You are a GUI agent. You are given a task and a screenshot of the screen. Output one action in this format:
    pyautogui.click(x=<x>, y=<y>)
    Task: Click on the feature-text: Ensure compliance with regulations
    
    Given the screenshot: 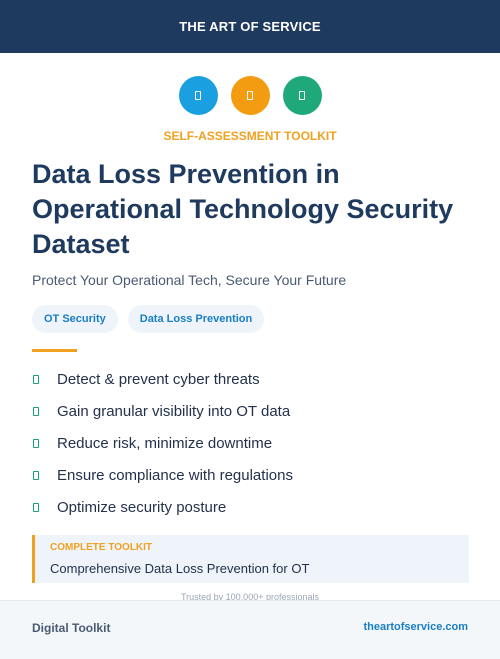 What is the action you would take?
    pyautogui.click(x=175, y=475)
    